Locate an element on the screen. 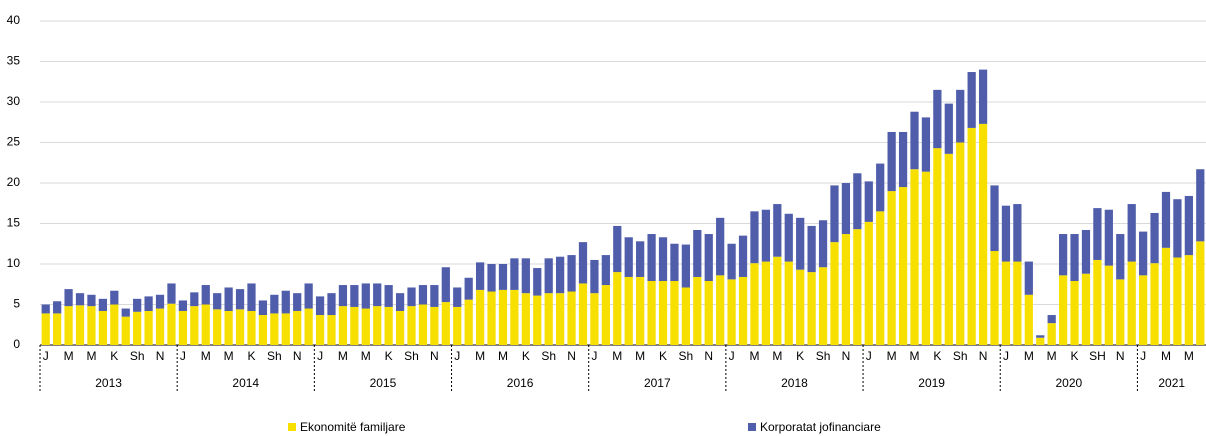 Image resolution: width=1206 pixels, height=436 pixels. y-tick-label: 20 is located at coordinates (14, 182).